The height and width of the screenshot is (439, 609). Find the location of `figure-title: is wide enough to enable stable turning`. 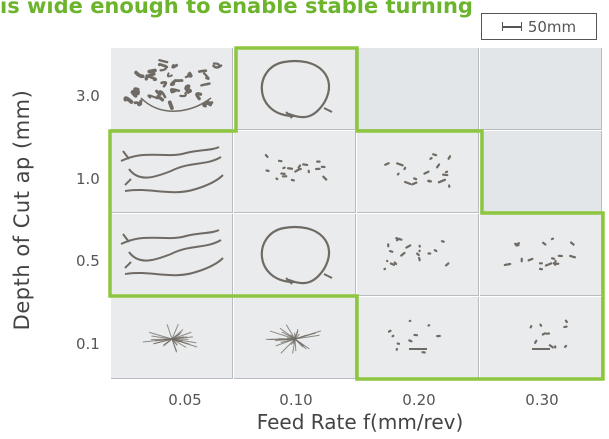

figure-title: is wide enough to enable stable turning is located at coordinates (236, 9).